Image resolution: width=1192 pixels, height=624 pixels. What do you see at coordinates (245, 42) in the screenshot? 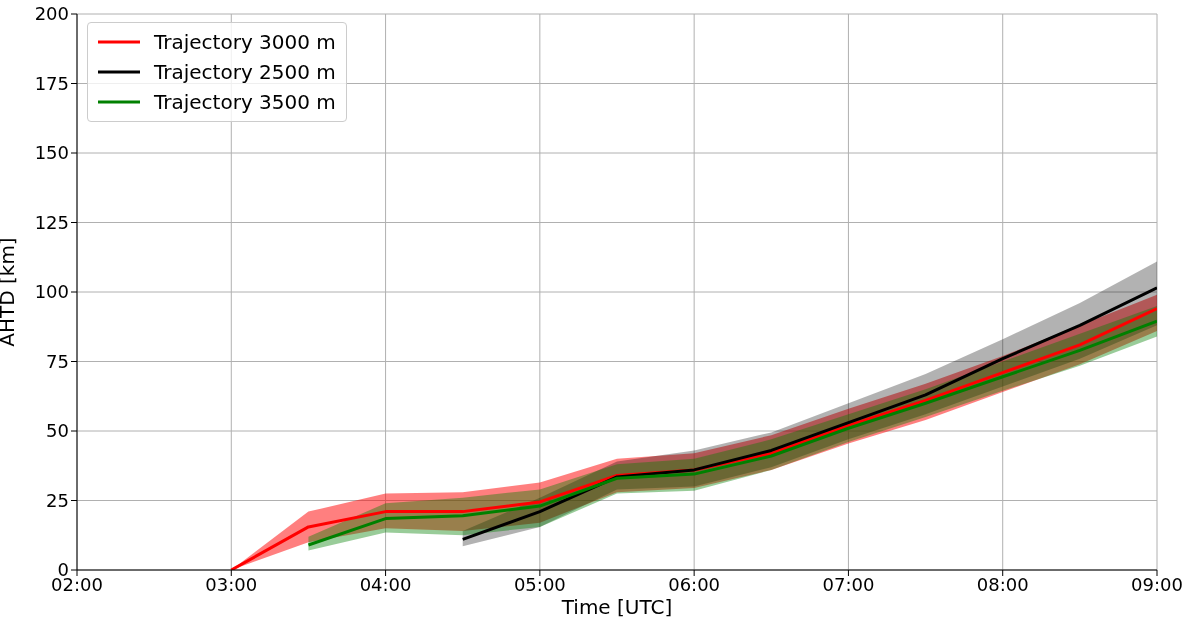
I see `legend-label: Trajectory 3000 m` at bounding box center [245, 42].